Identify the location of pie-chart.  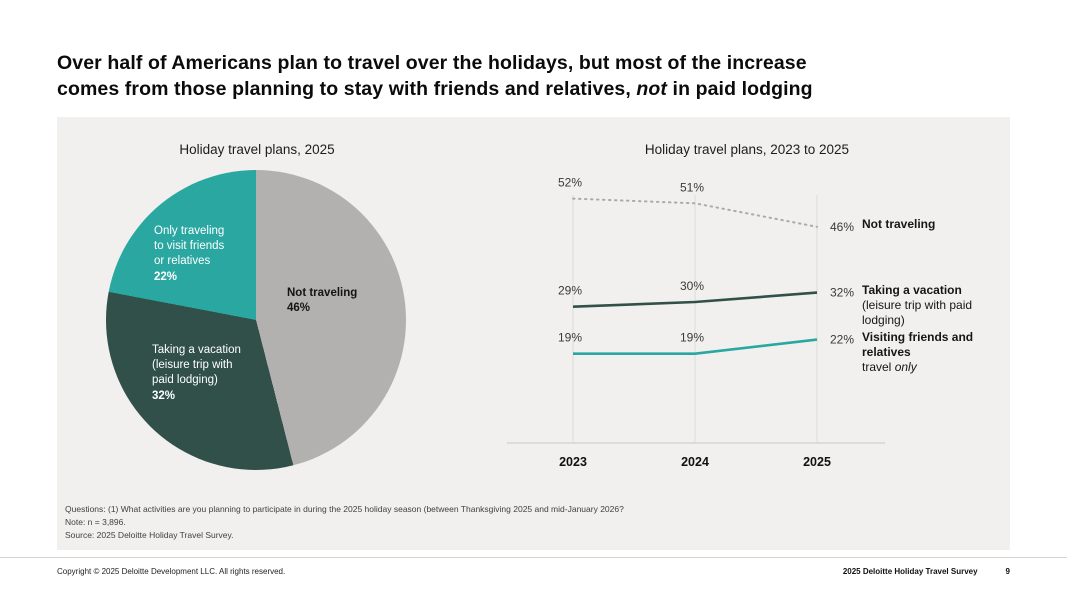
(256, 320).